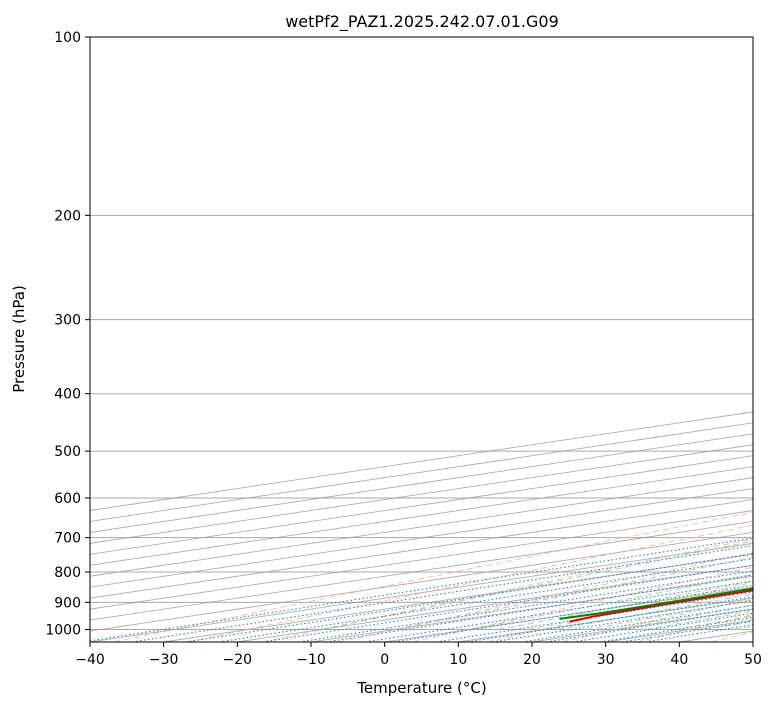 This screenshot has width=775, height=708. Describe the element at coordinates (384, 660) in the screenshot. I see `x-tick-label: 0` at that location.